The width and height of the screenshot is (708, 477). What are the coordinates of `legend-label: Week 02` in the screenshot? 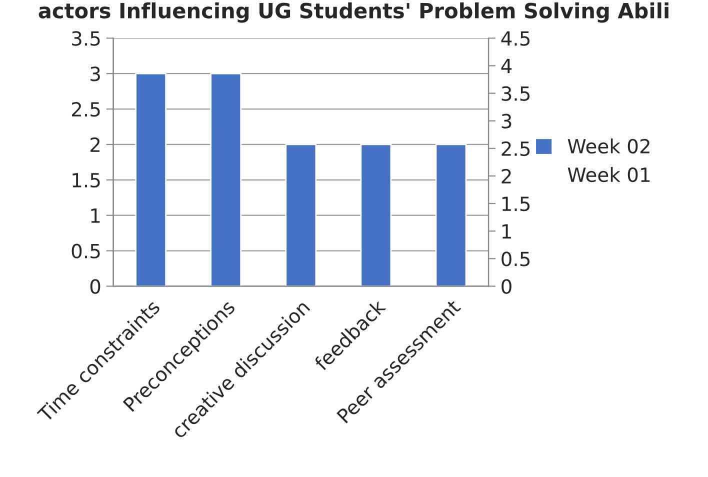 It's located at (609, 146).